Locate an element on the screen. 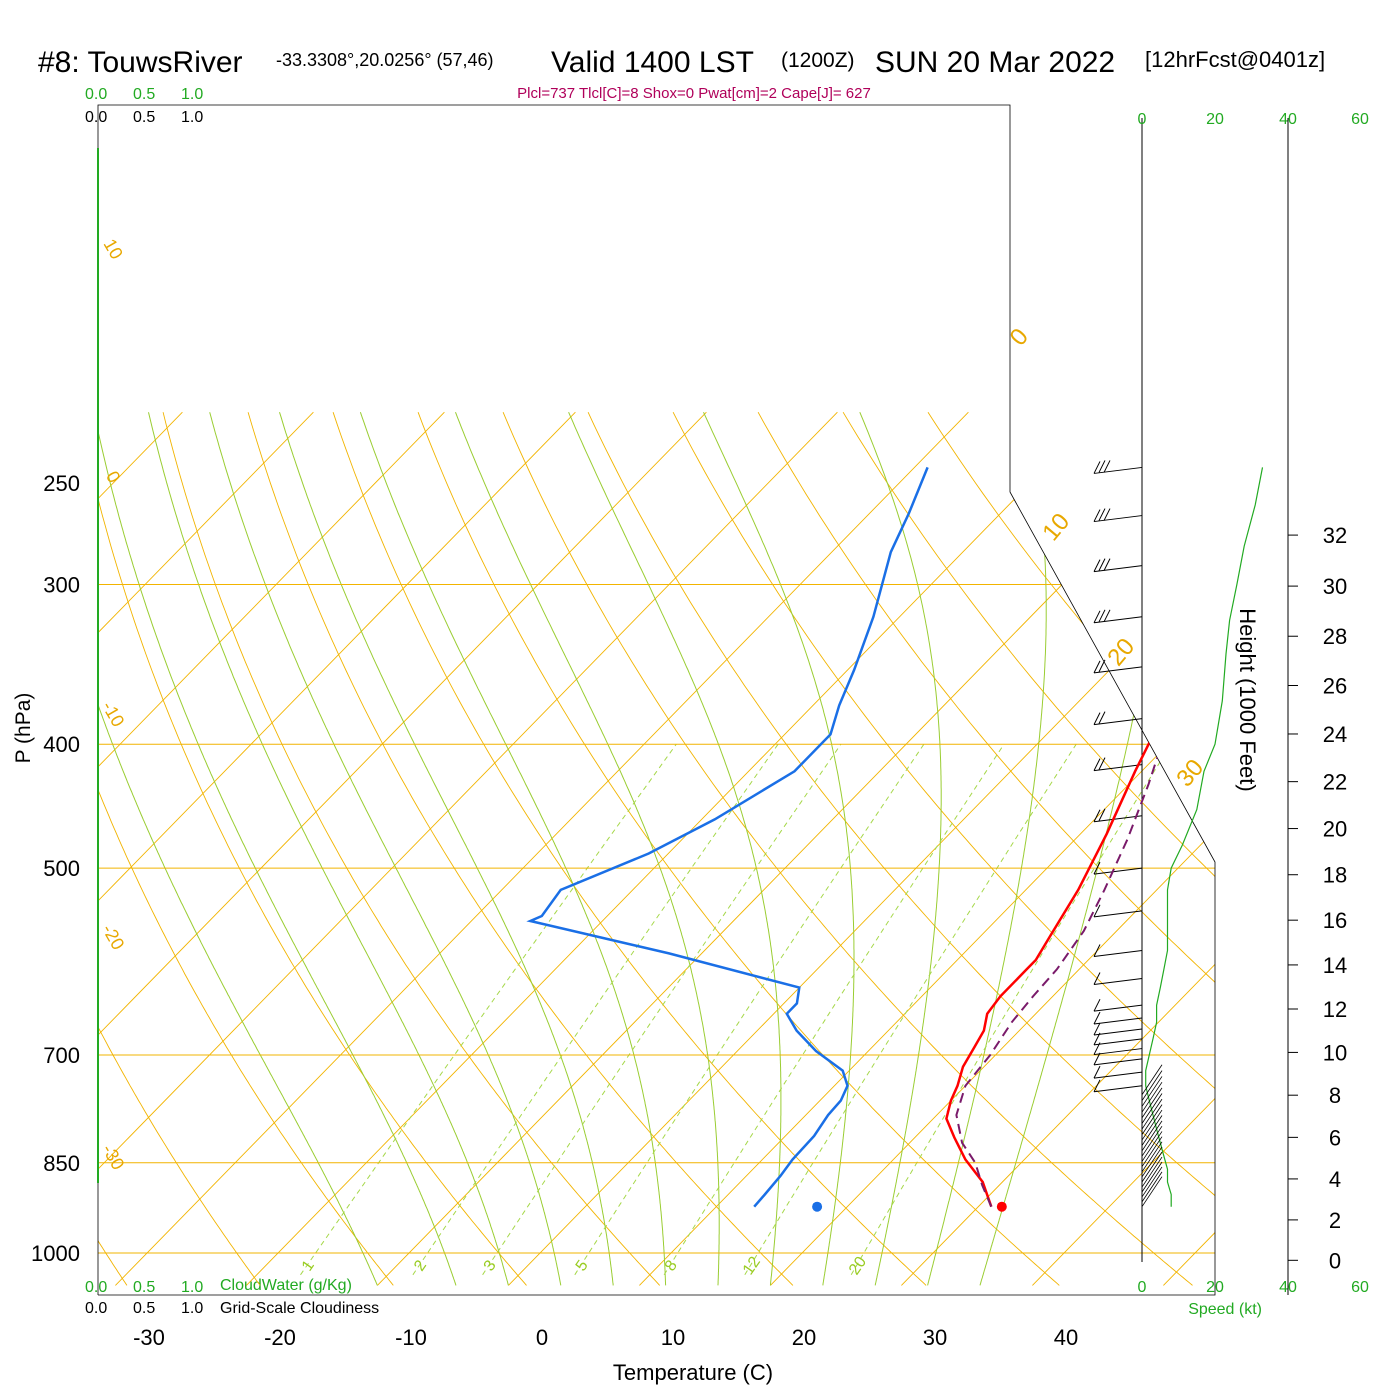  isotherm-label--20: -20 is located at coordinates (113, 937).